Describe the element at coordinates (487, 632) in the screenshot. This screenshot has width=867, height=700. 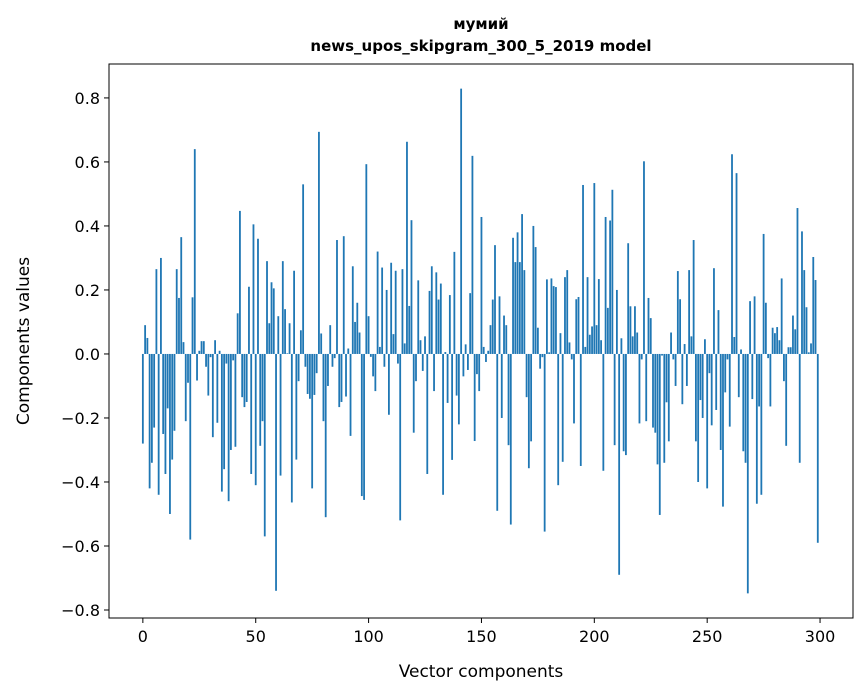
I see `x-axis: 0 50 100 150 200 250 300` at that location.